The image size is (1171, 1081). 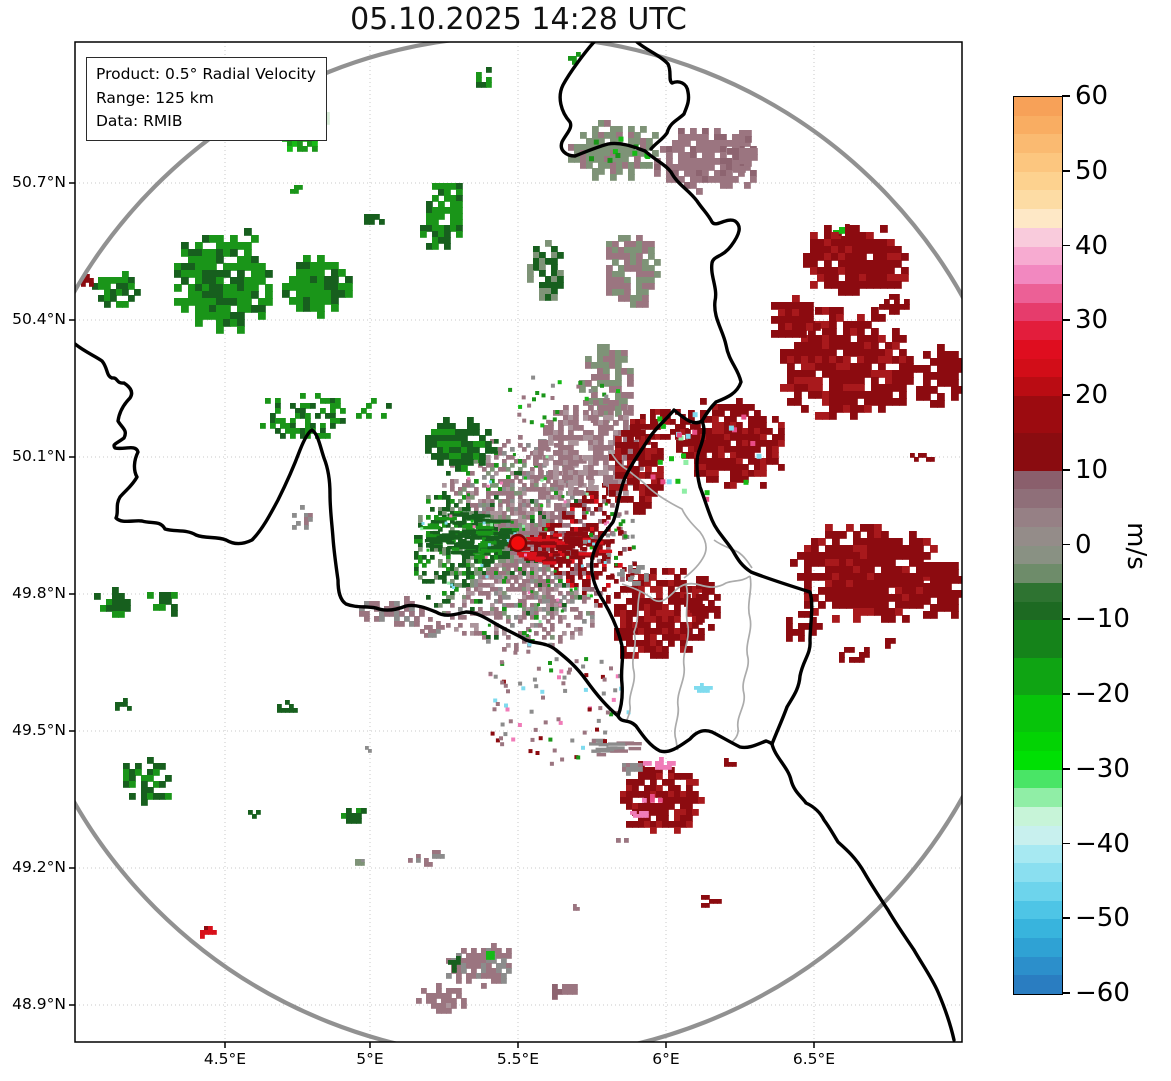 I want to click on radar-site-marker, so click(x=518, y=543).